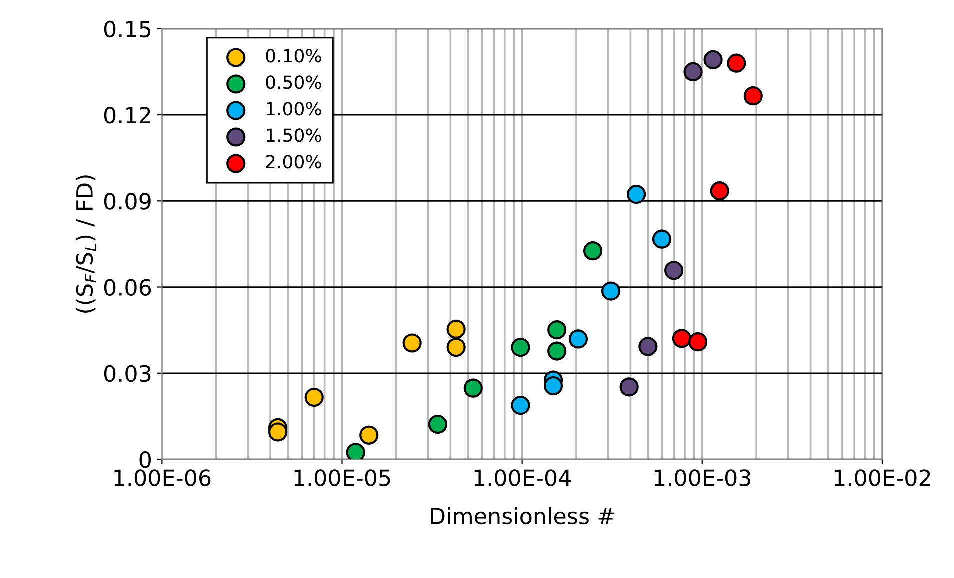 The height and width of the screenshot is (578, 954). Describe the element at coordinates (294, 162) in the screenshot. I see `legend-label: 2.00%` at that location.